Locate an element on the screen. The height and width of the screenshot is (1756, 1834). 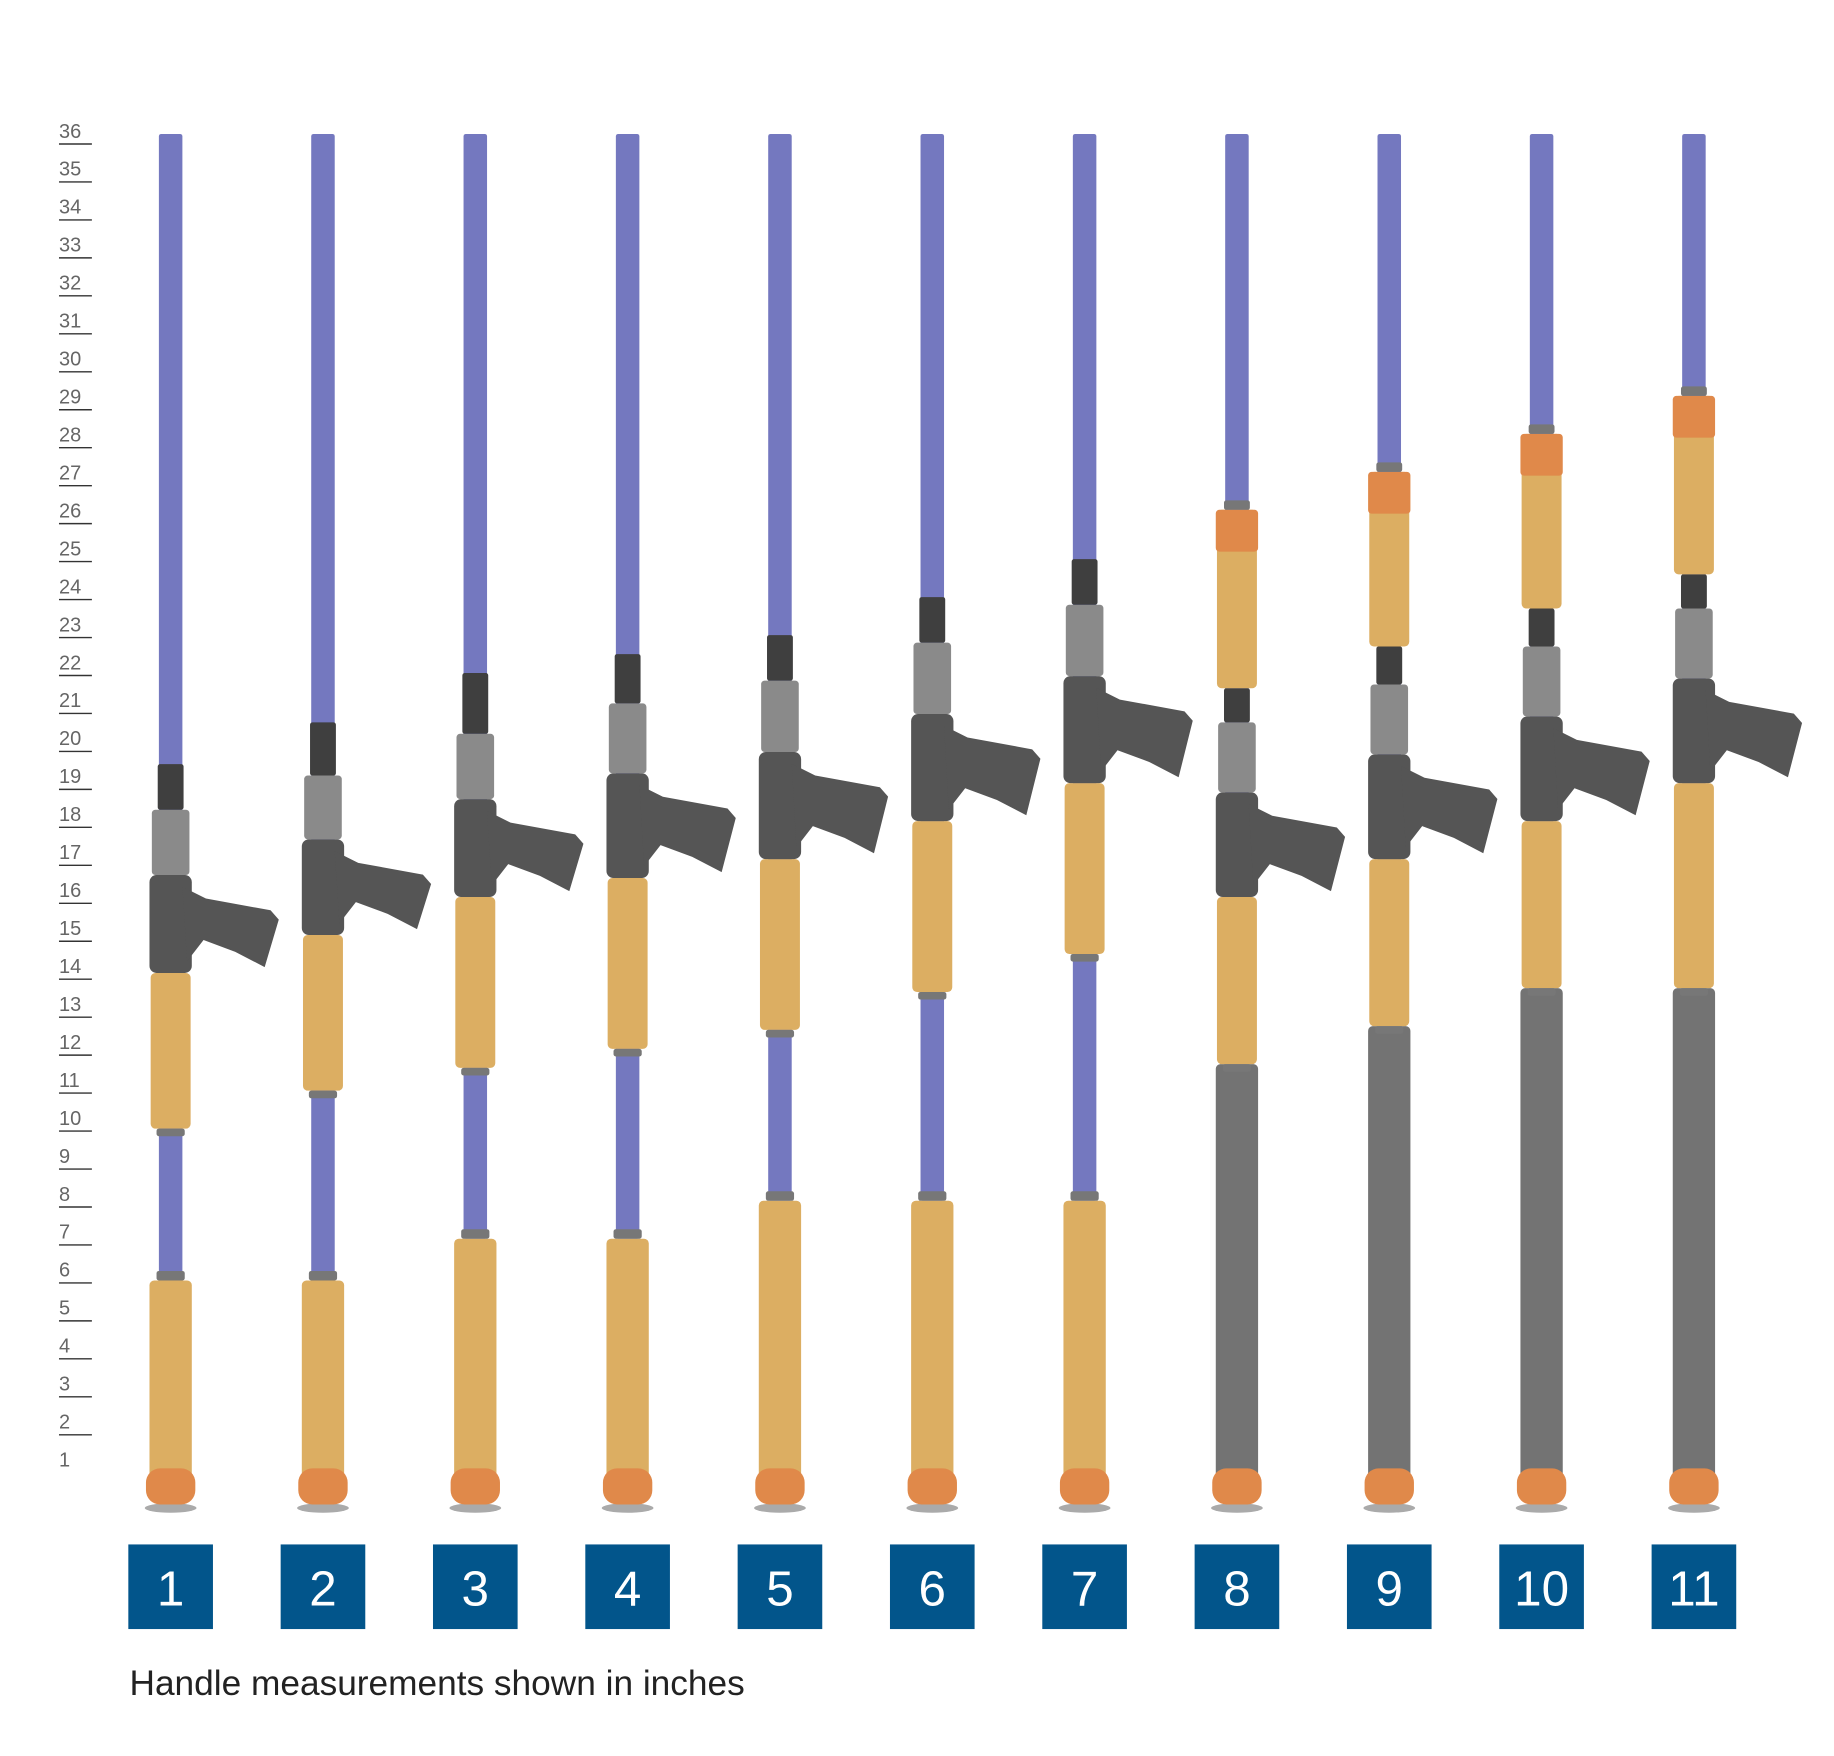
ruler-tick-label: 15 is located at coordinates (70, 929).